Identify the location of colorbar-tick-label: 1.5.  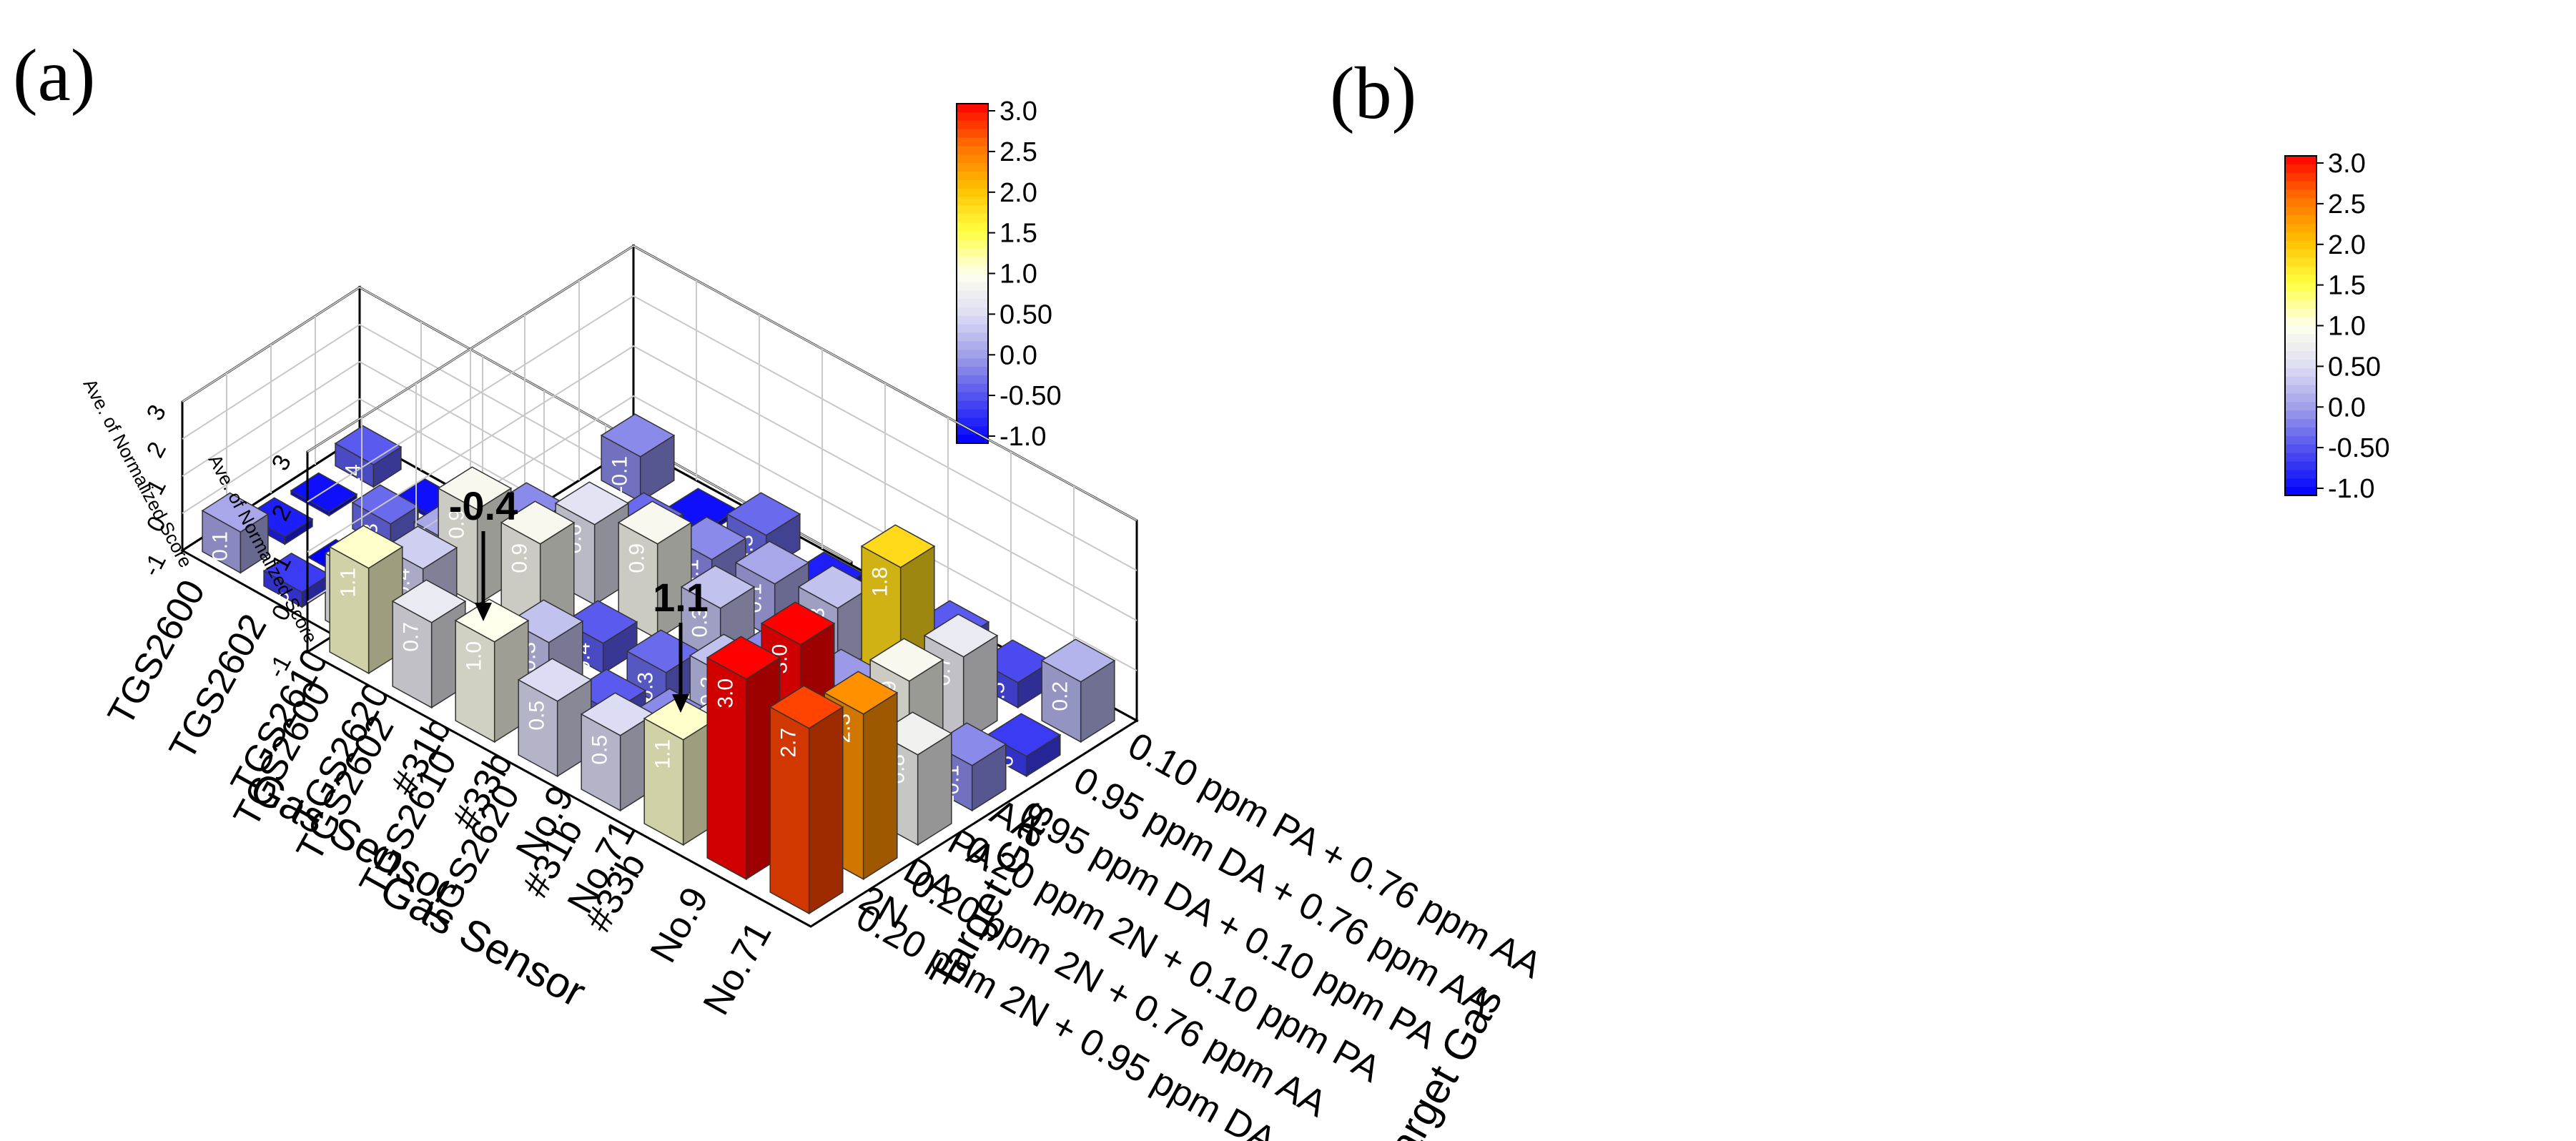
(1018, 234).